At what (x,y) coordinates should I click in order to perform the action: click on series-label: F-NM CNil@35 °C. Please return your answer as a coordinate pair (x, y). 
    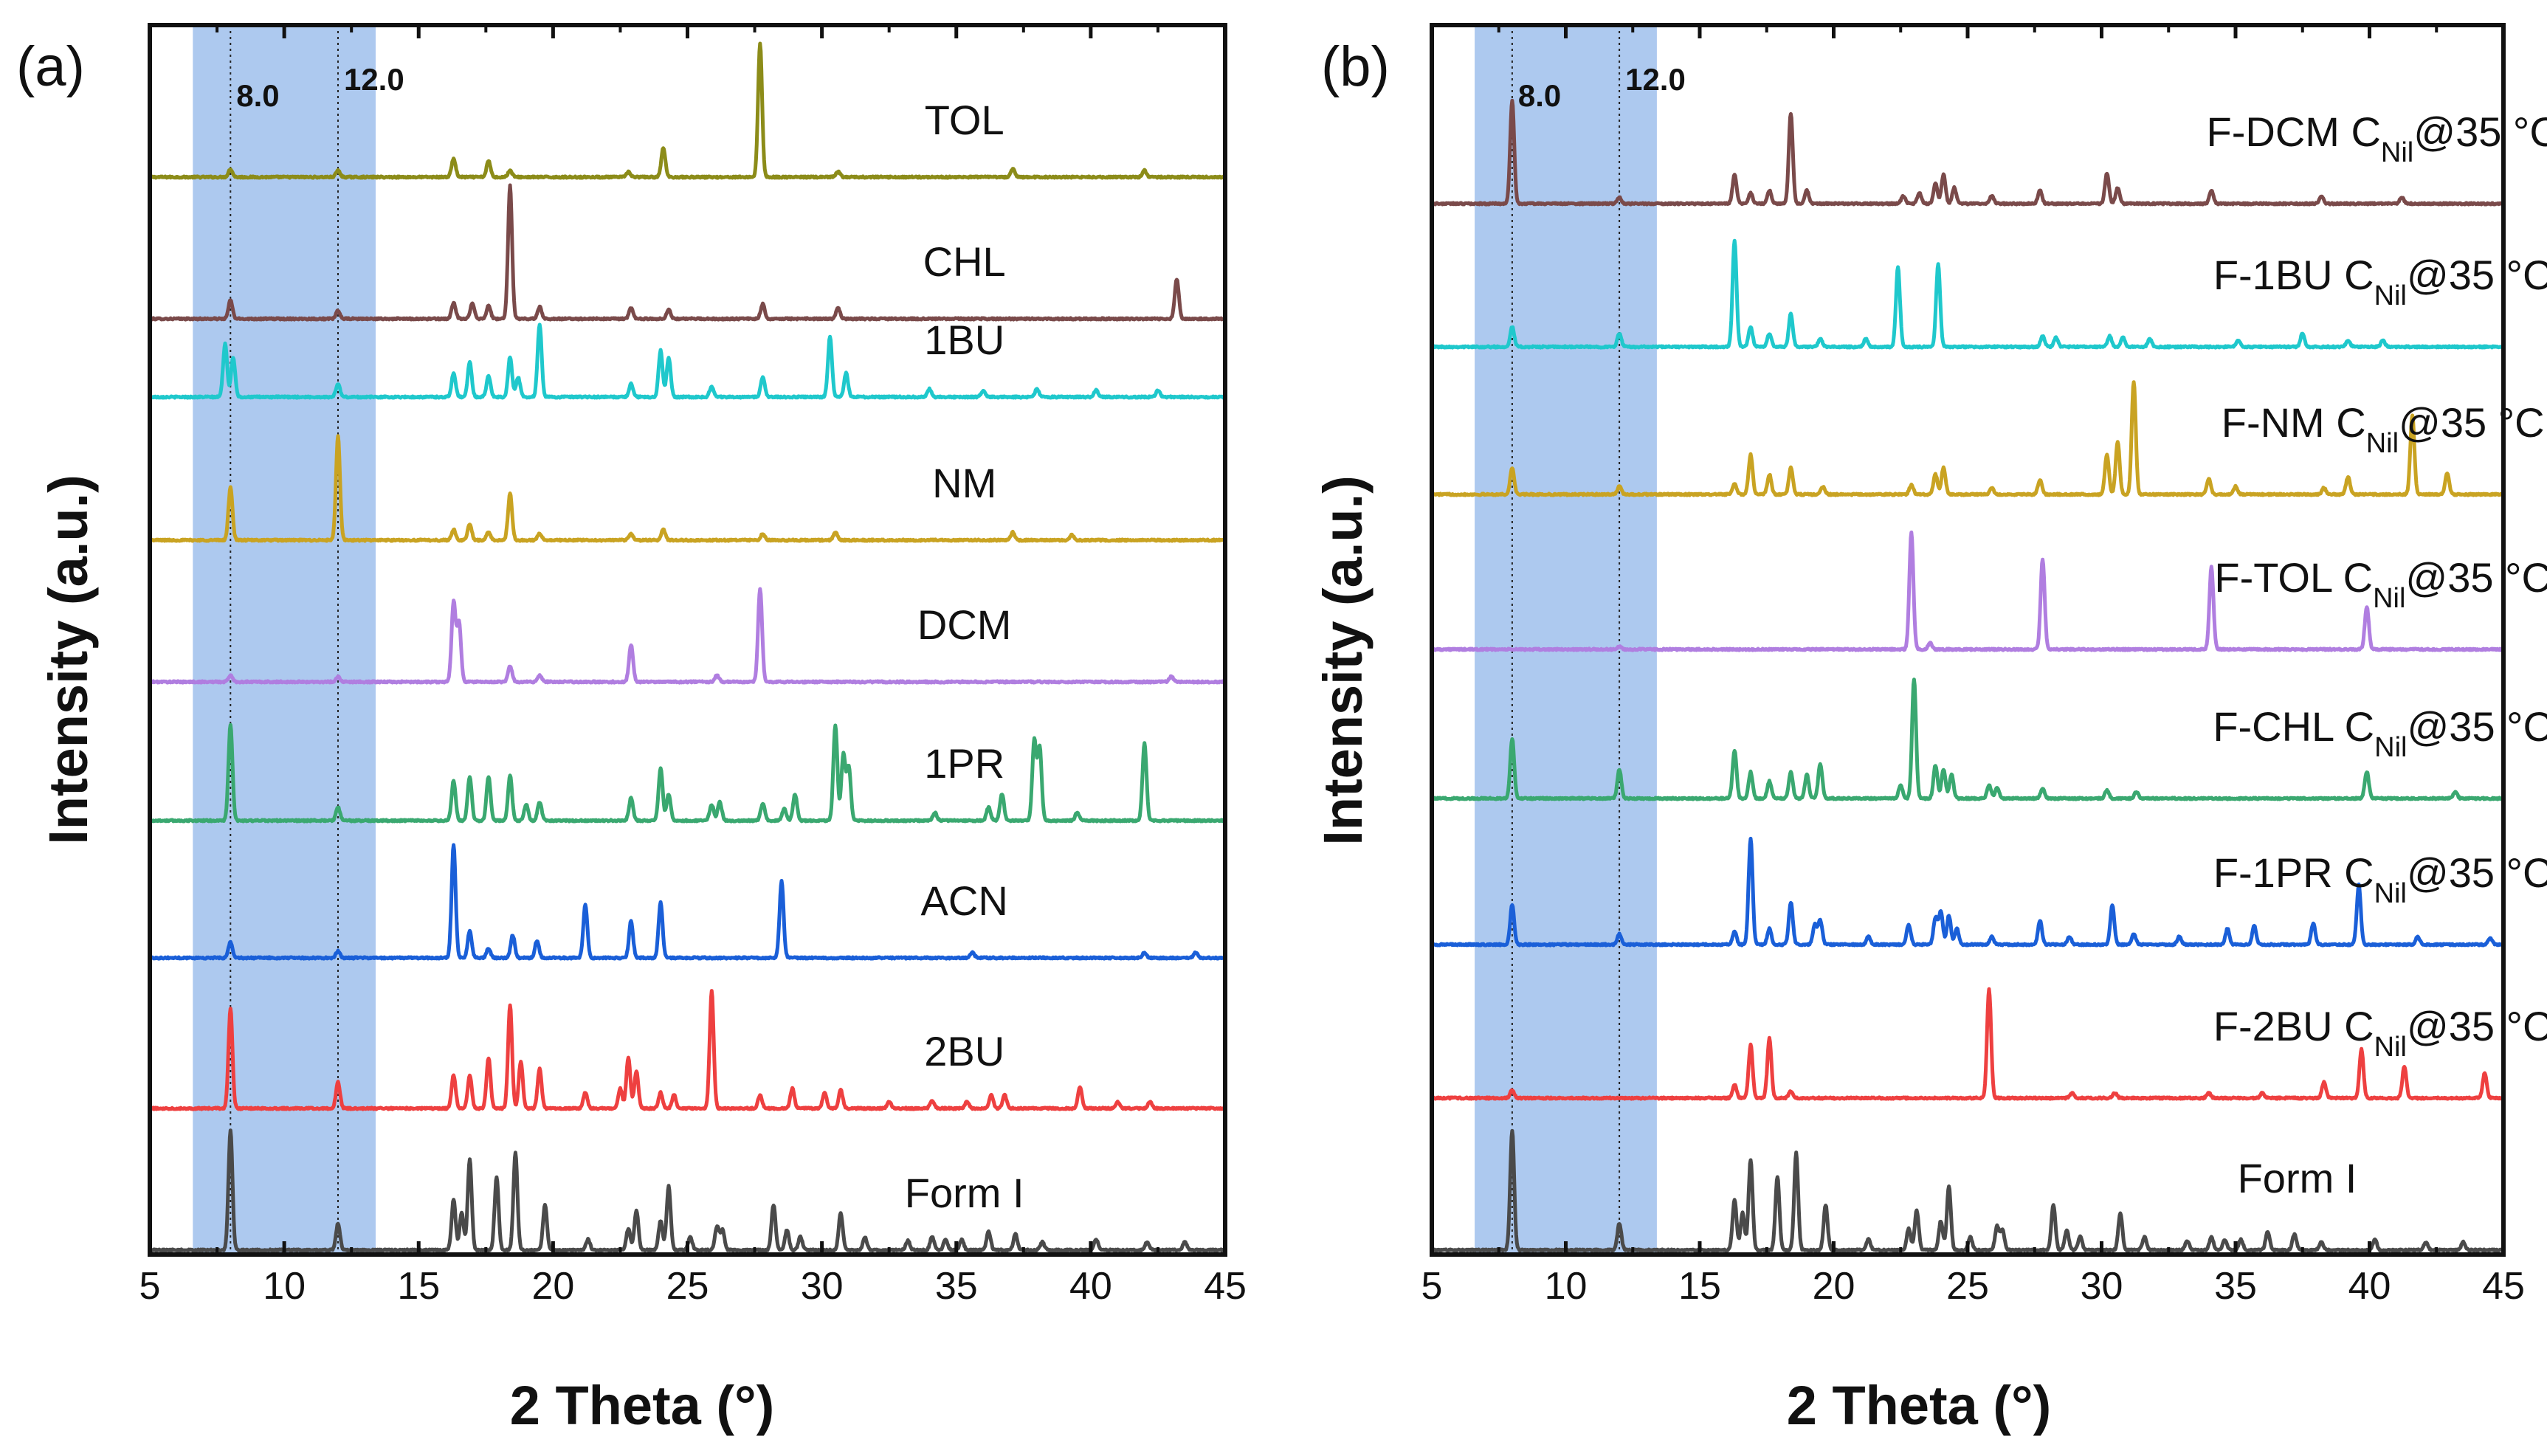
    Looking at the image, I should click on (2383, 429).